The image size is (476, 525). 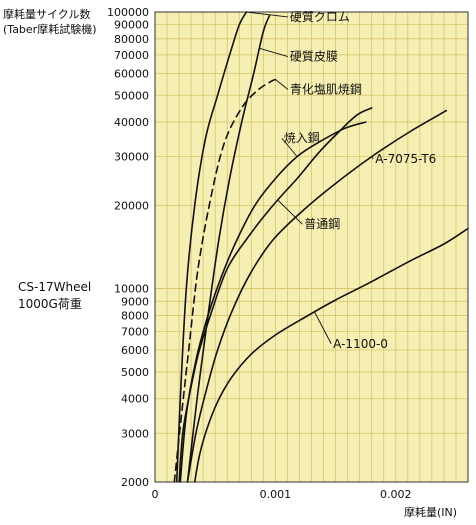 I want to click on series-label: 青化塩肌焼鋼, so click(x=326, y=88).